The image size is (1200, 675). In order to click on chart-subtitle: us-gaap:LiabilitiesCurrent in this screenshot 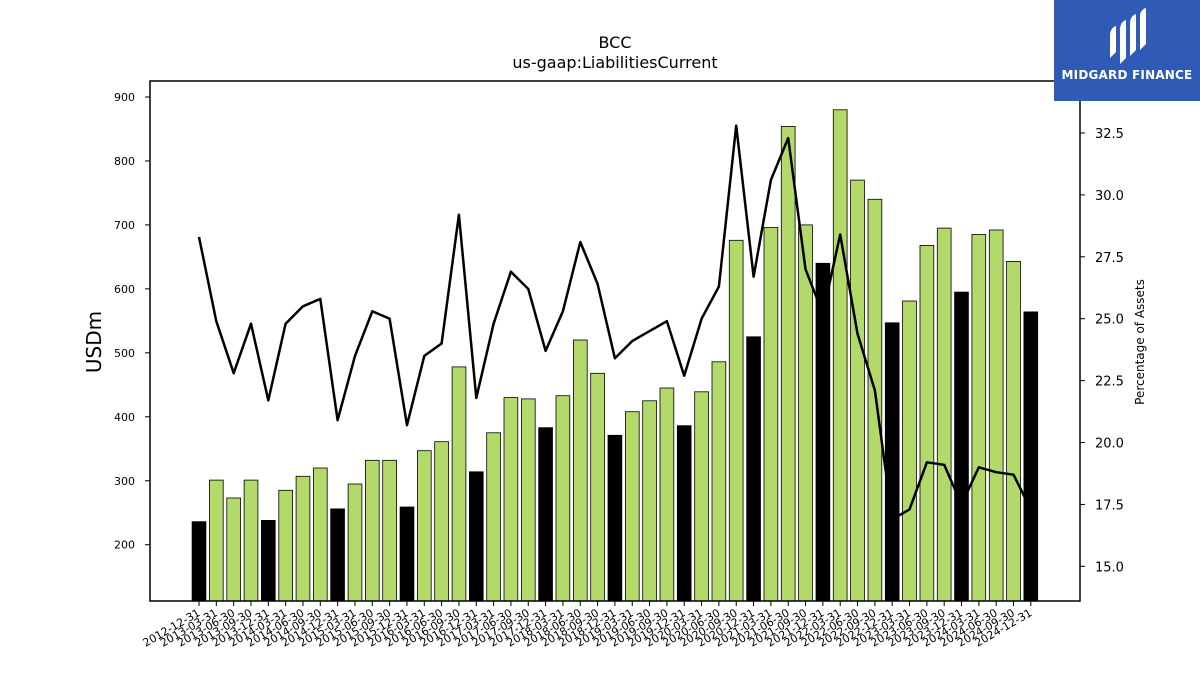, I will do `click(614, 62)`.